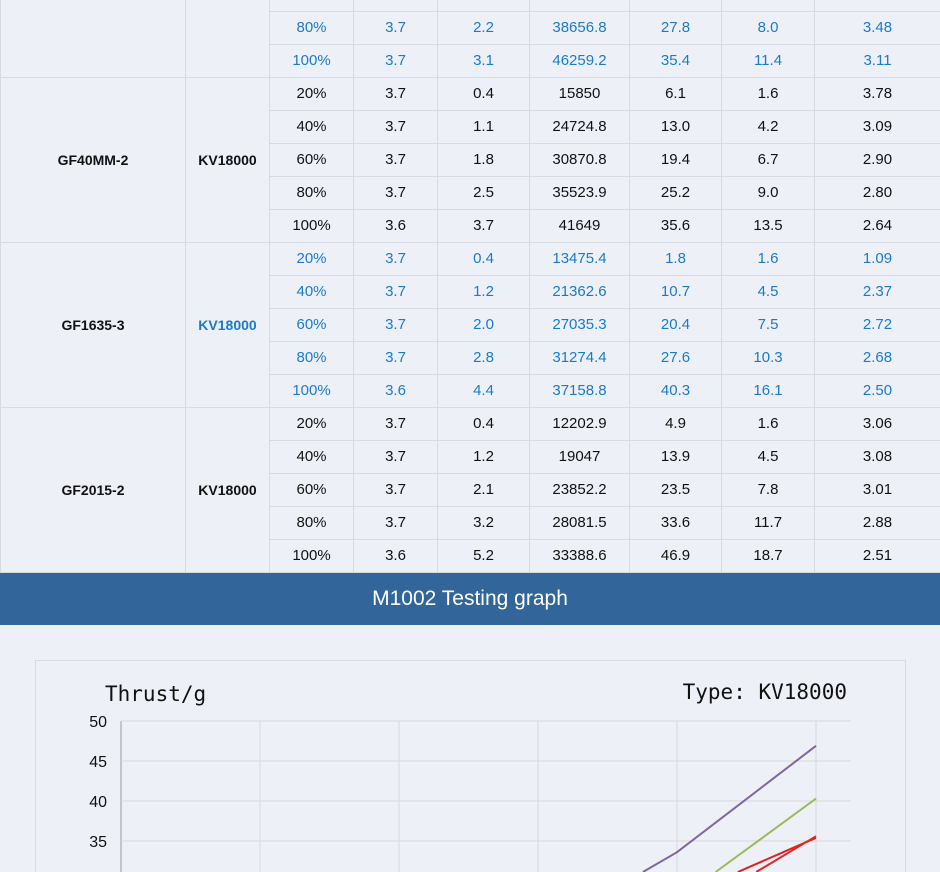 The height and width of the screenshot is (872, 940). Describe the element at coordinates (227, 39) in the screenshot. I see `kv-cell` at that location.